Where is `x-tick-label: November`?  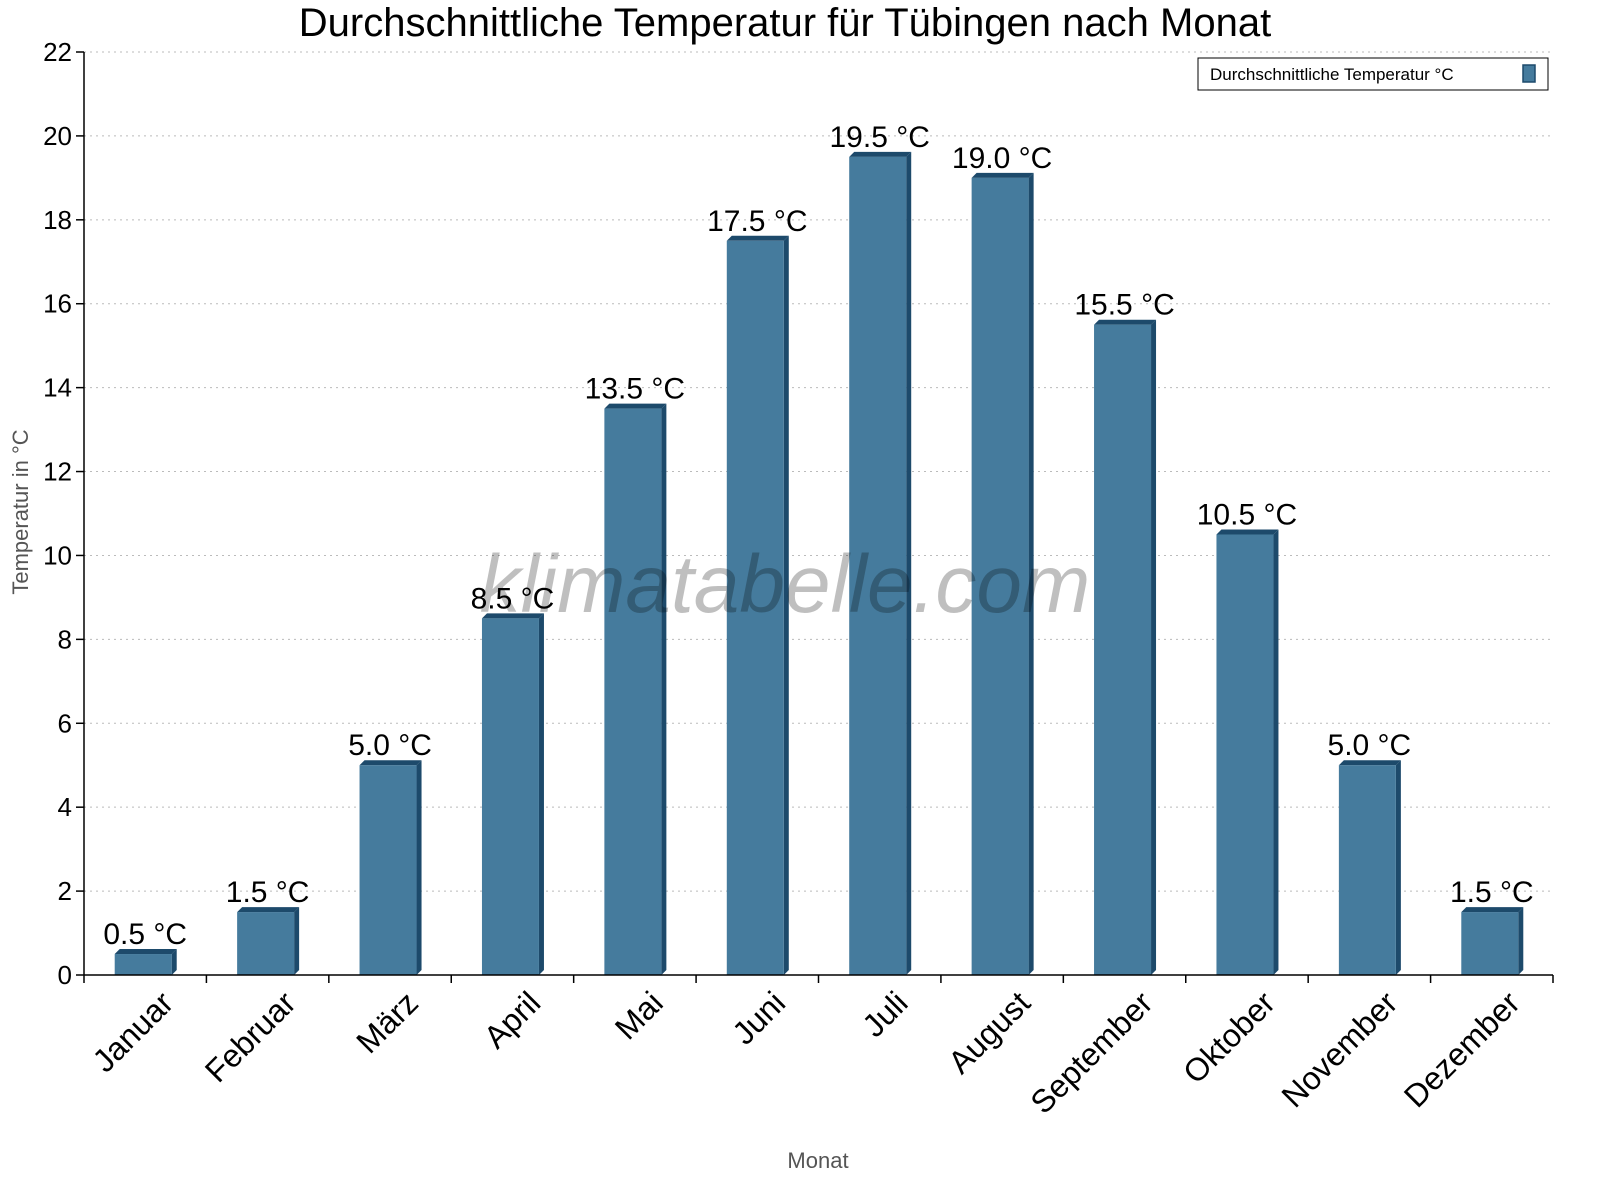 x-tick-label: November is located at coordinates (1339, 1049).